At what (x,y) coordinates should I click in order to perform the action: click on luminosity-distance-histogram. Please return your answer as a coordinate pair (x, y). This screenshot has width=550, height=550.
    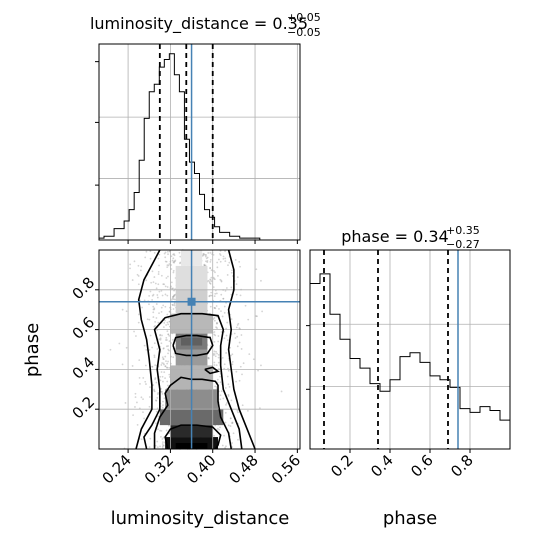
    Looking at the image, I should click on (198, 143).